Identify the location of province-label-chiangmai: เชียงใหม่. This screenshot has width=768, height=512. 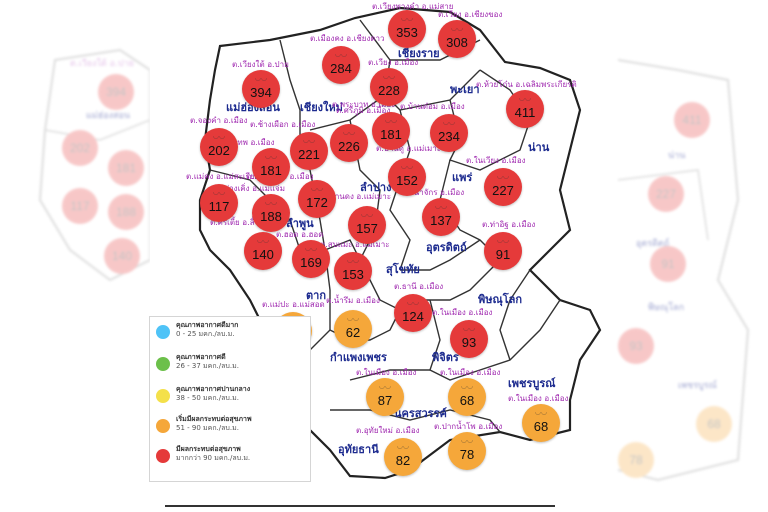
(321, 107).